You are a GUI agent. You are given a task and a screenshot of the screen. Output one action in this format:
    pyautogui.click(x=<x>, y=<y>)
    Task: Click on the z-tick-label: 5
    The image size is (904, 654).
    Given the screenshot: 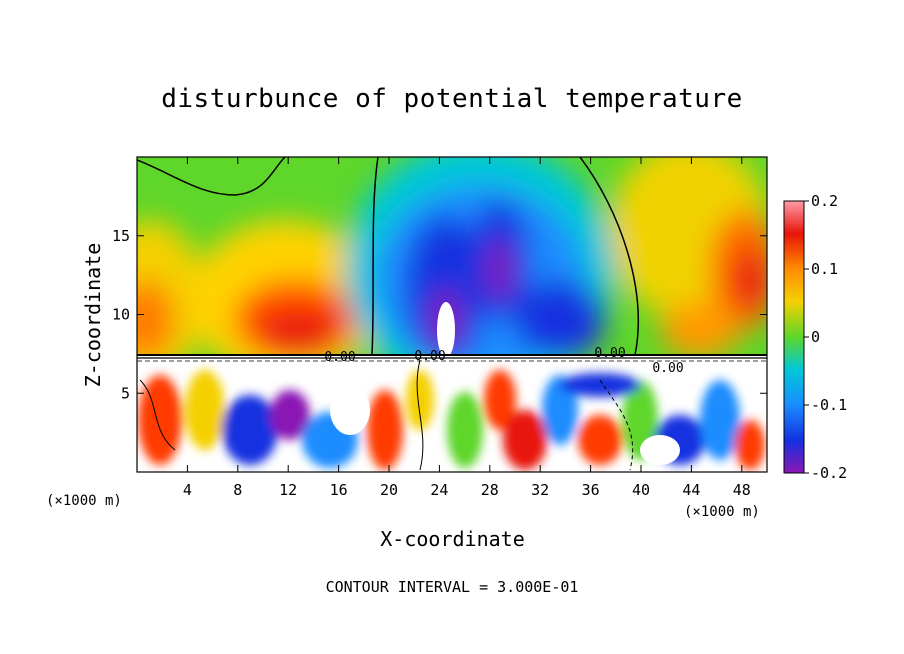 What is the action you would take?
    pyautogui.click(x=125, y=393)
    